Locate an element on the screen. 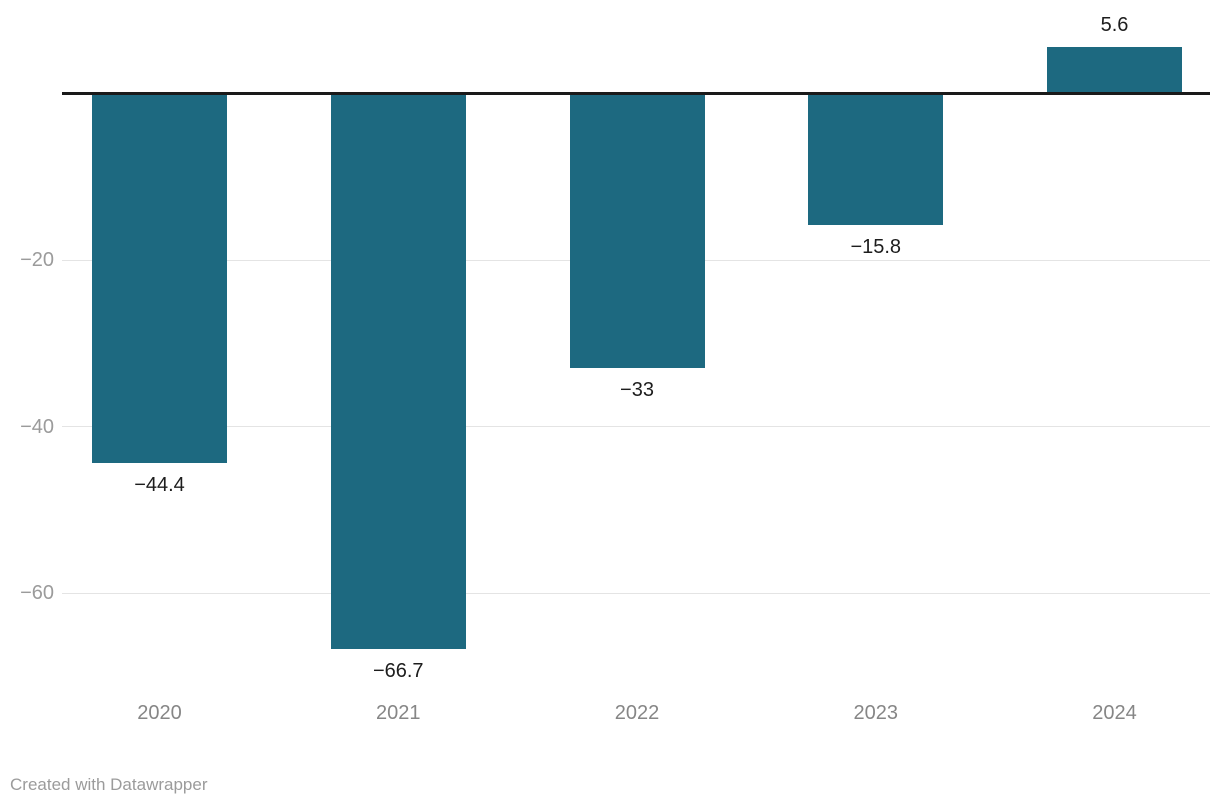  x-axis-label: 2022 is located at coordinates (637, 713).